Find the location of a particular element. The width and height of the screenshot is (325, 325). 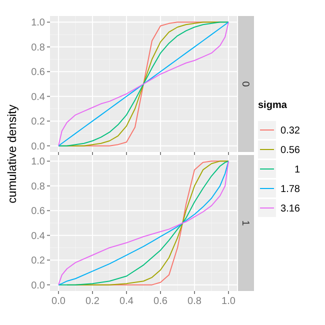

legend-label: 0.56 is located at coordinates (290, 150).